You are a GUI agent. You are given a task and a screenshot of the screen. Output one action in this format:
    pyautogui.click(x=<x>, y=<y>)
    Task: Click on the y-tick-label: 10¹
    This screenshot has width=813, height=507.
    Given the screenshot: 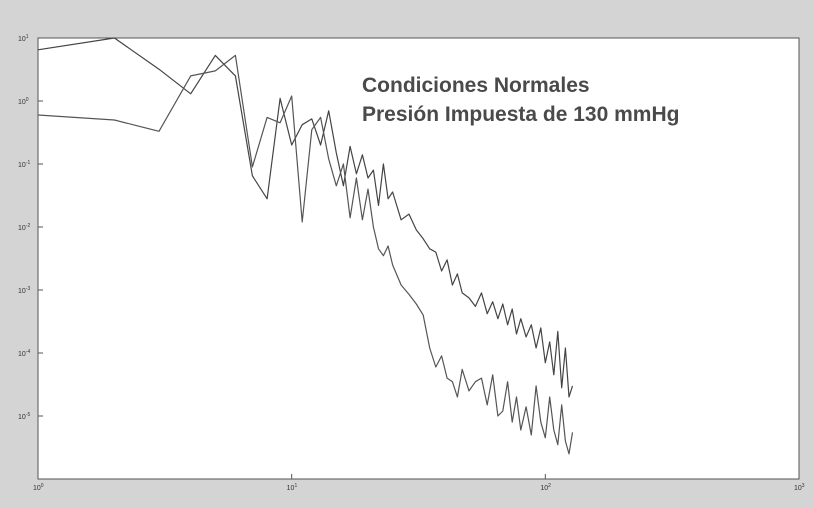 What is the action you would take?
    pyautogui.click(x=23, y=38)
    